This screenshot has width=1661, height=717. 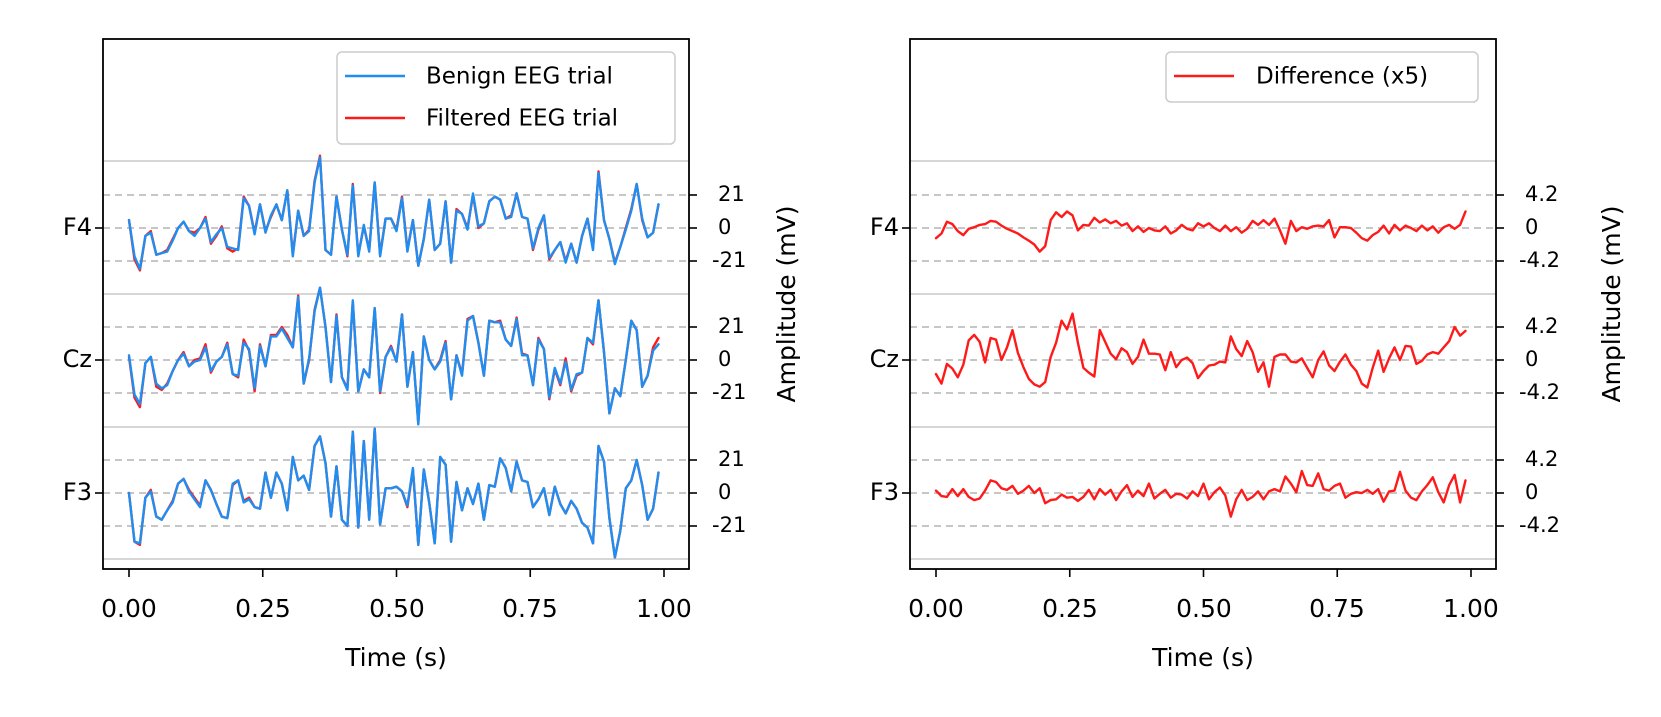 I want to click on right-xtick-4: 1.00, so click(x=1471, y=608).